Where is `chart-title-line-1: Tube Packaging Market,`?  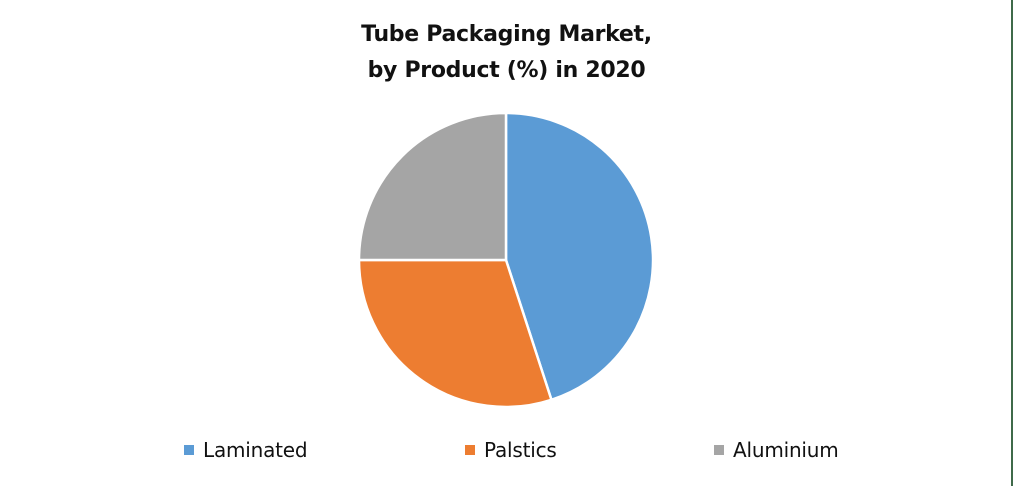
chart-title-line-1: Tube Packaging Market, is located at coordinates (506, 34).